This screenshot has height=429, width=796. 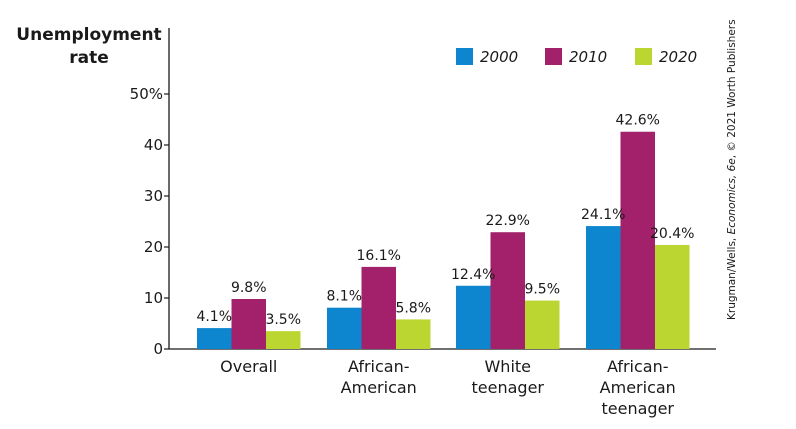 What do you see at coordinates (214, 317) in the screenshot?
I see `data-label: 4.1%` at bounding box center [214, 317].